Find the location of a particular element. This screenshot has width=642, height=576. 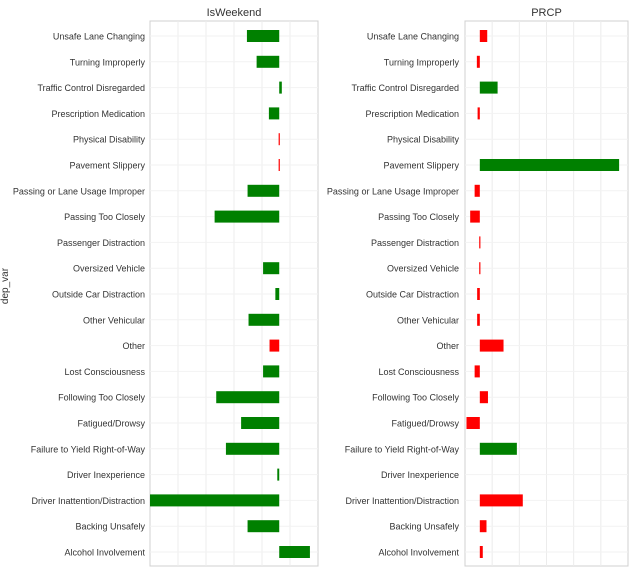

panel-title: IsWeekend is located at coordinates (234, 13).